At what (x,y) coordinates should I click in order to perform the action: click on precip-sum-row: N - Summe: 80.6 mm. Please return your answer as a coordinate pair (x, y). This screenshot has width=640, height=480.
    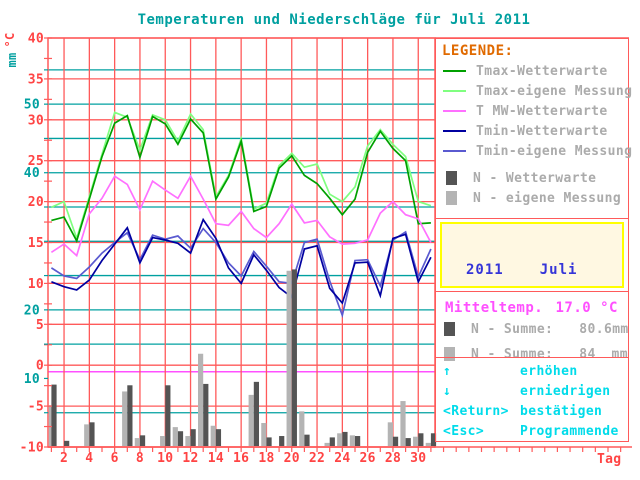
    Looking at the image, I should click on (534, 329).